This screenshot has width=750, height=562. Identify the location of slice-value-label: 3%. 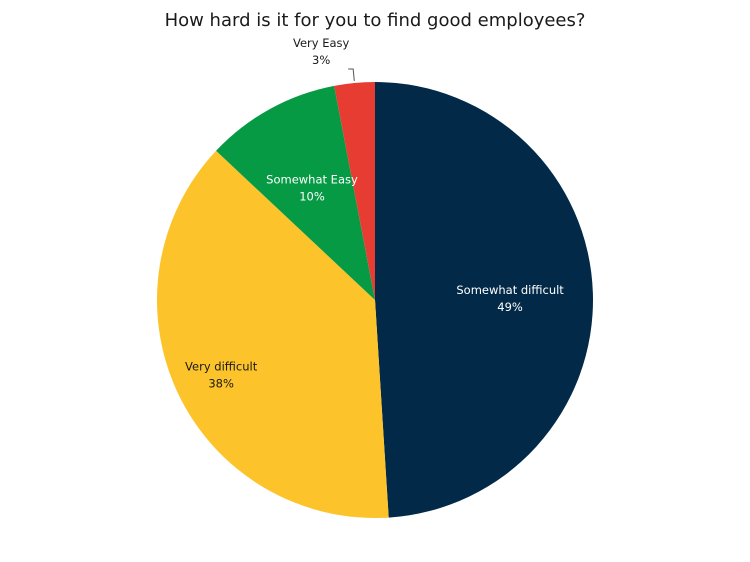
(321, 60).